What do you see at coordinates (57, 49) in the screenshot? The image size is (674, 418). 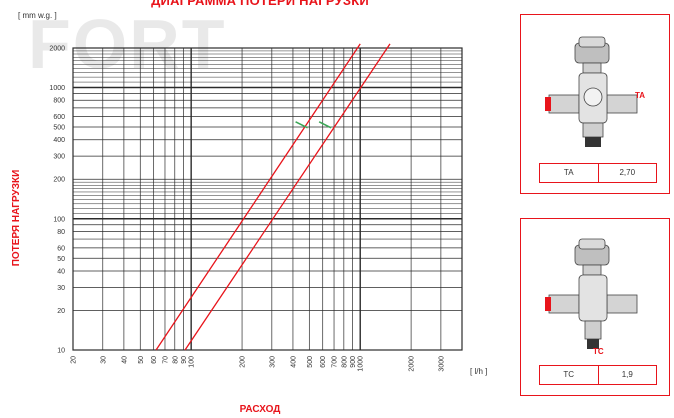 I see `y-tick-label: 2000` at bounding box center [57, 49].